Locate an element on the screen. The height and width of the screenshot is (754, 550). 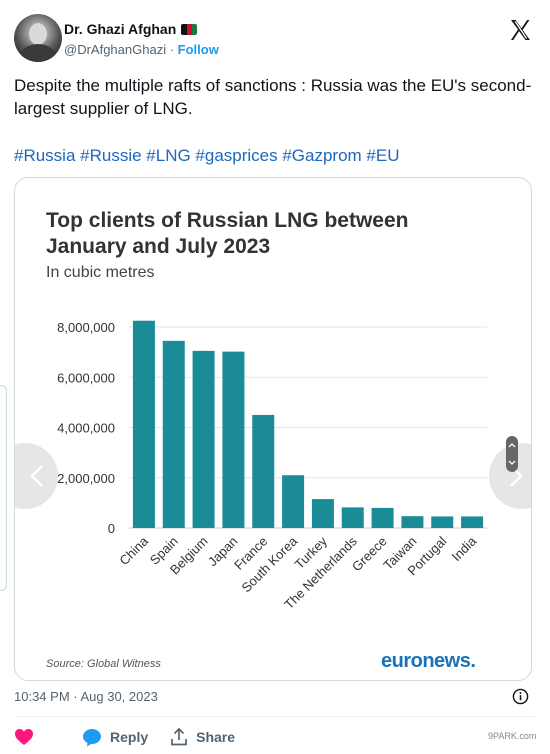
x-tick-label: India is located at coordinates (464, 548).